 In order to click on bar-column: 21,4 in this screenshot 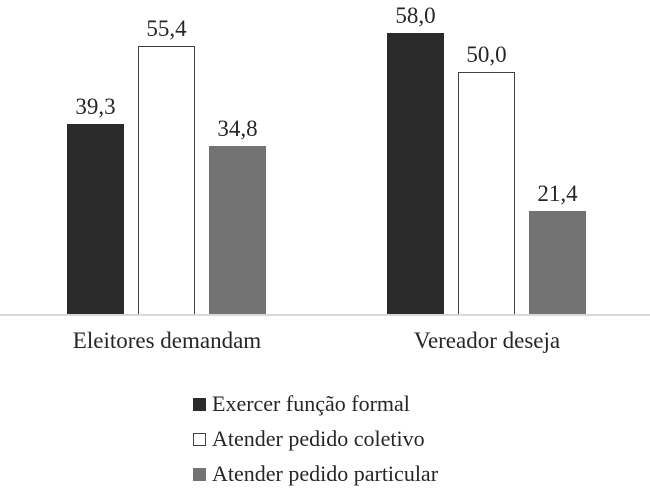, I will do `click(557, 248)`.